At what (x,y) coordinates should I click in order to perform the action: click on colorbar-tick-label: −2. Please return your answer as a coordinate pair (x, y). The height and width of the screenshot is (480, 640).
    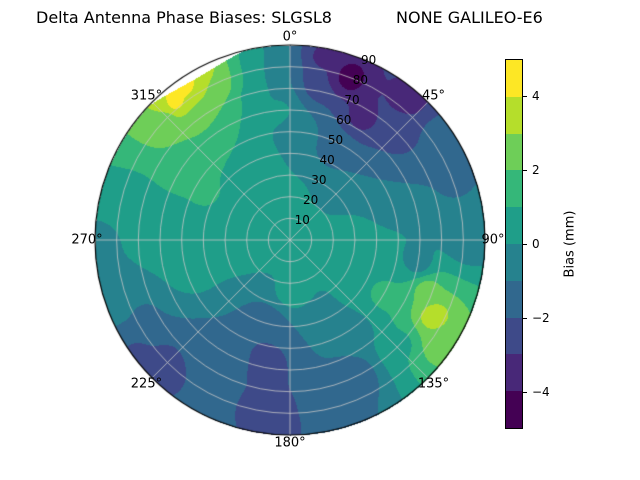
    Looking at the image, I should click on (541, 318).